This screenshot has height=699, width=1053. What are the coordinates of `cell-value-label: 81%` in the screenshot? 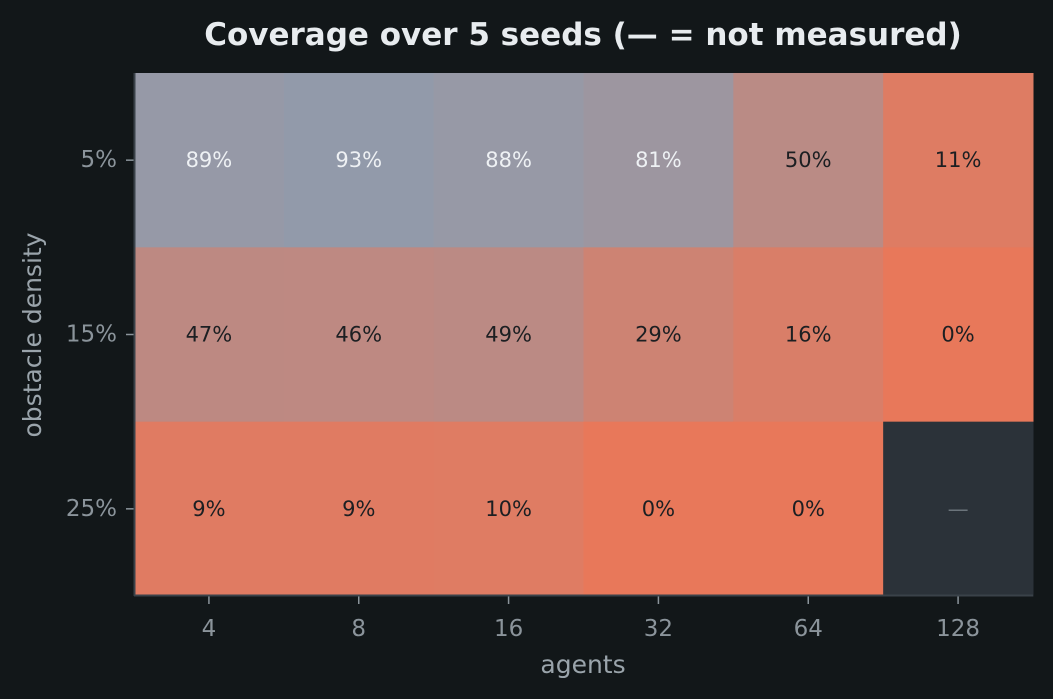 It's located at (658, 160).